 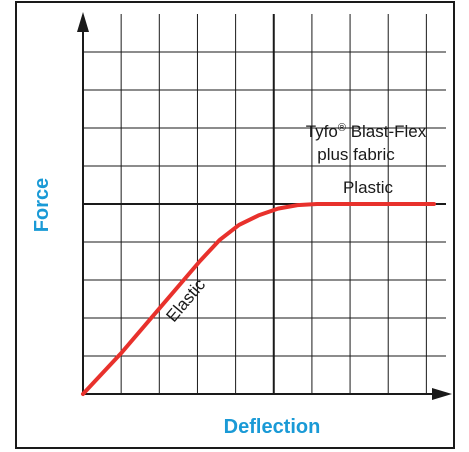 I want to click on y-axis-arrow, so click(x=83, y=22).